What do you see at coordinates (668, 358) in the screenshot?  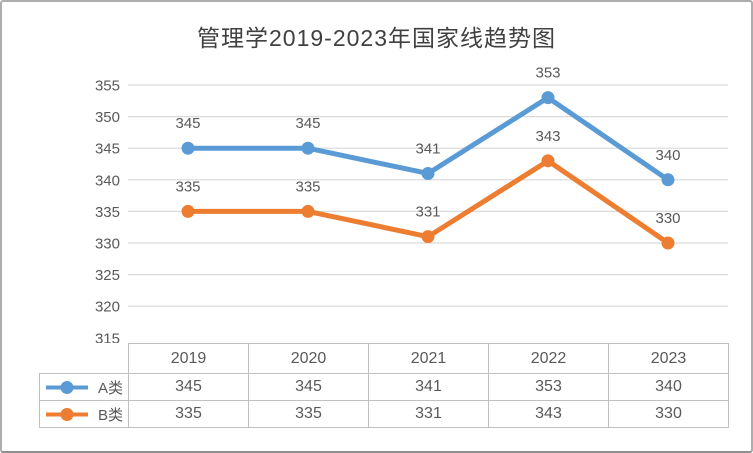 I see `year-header-cell: 2023` at bounding box center [668, 358].